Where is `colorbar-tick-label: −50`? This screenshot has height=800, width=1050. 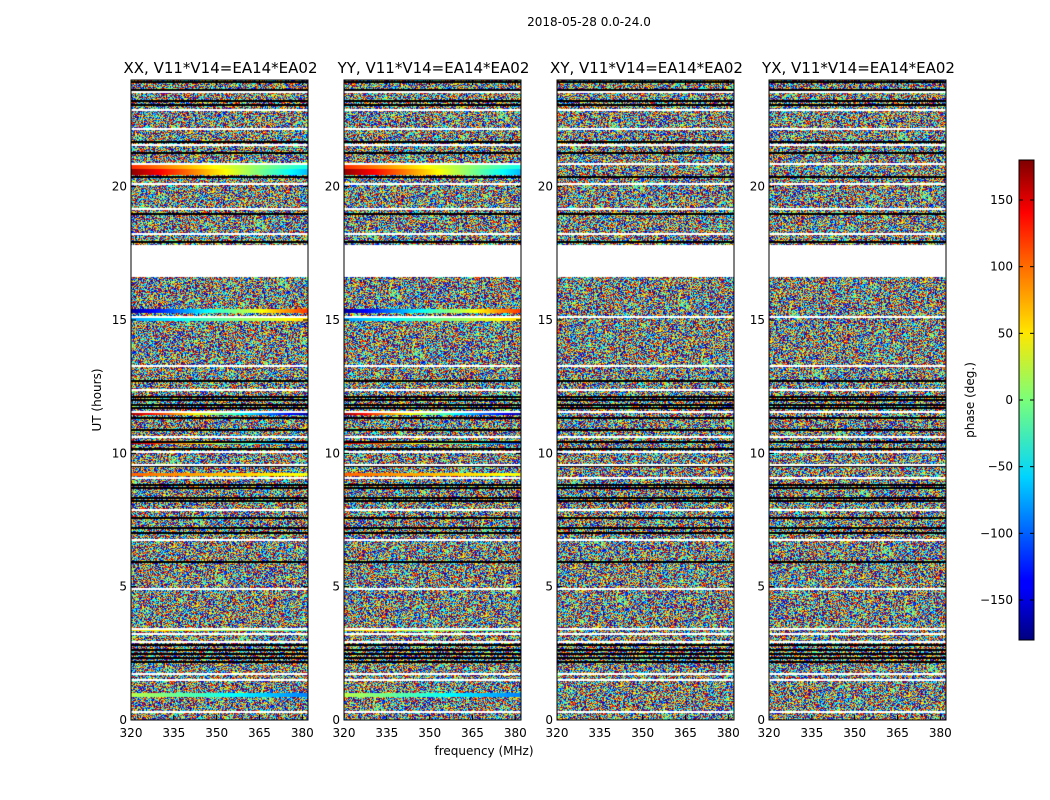 colorbar-tick-label: −50 is located at coordinates (1000, 467).